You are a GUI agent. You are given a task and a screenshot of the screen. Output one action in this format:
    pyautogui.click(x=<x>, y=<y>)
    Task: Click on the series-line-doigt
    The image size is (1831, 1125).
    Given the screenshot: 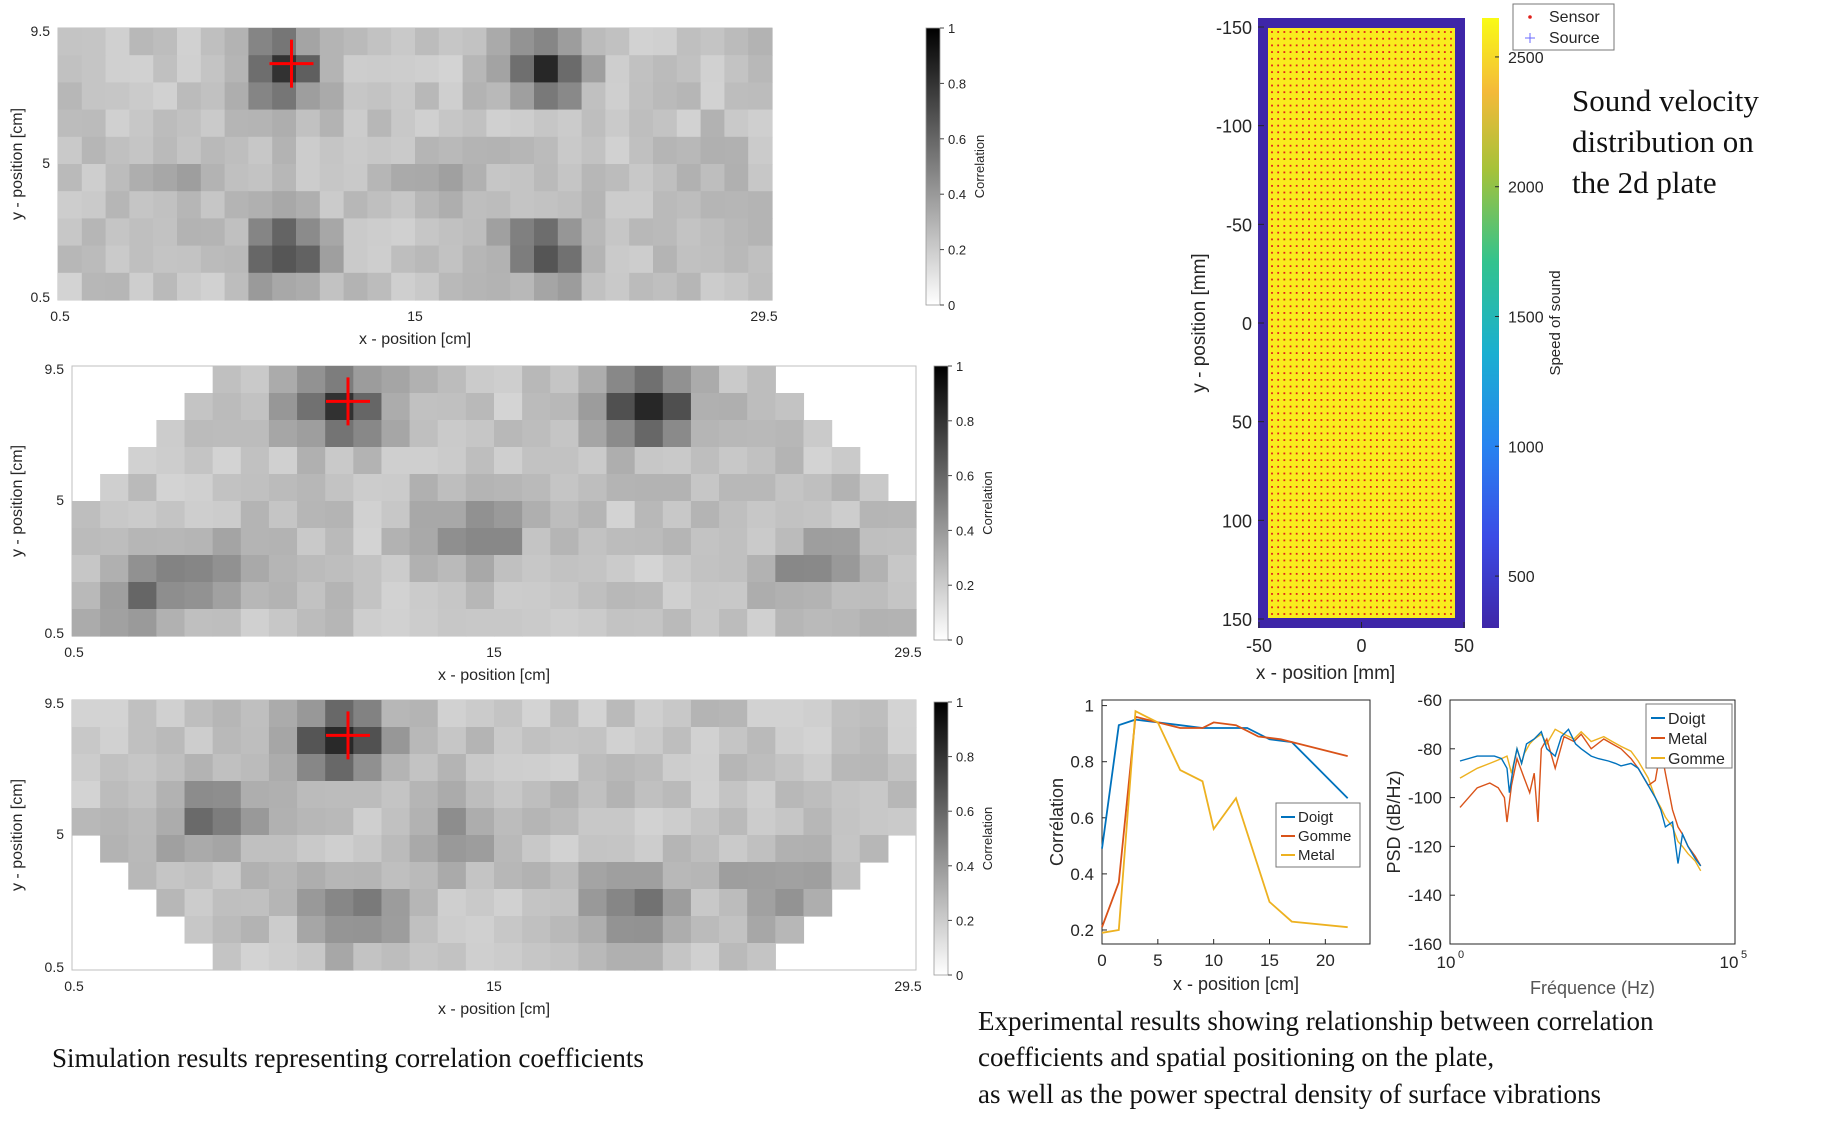 What is the action you would take?
    pyautogui.click(x=1580, y=797)
    